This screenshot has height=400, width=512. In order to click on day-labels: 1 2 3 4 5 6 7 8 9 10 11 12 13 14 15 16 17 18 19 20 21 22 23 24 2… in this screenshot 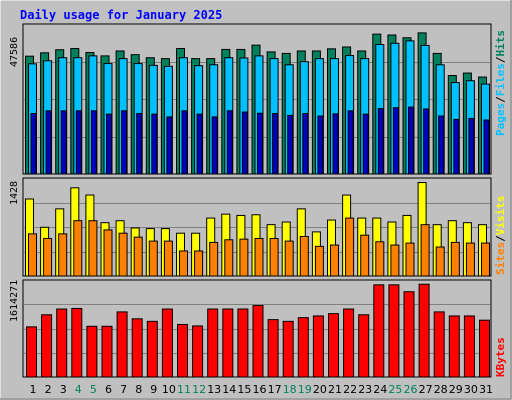, I will do `click(262, 389)`.